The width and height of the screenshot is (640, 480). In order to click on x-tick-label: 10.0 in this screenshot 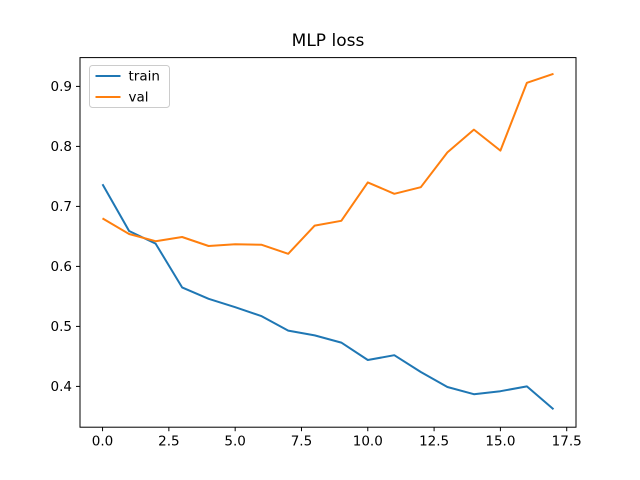, I will do `click(368, 442)`.